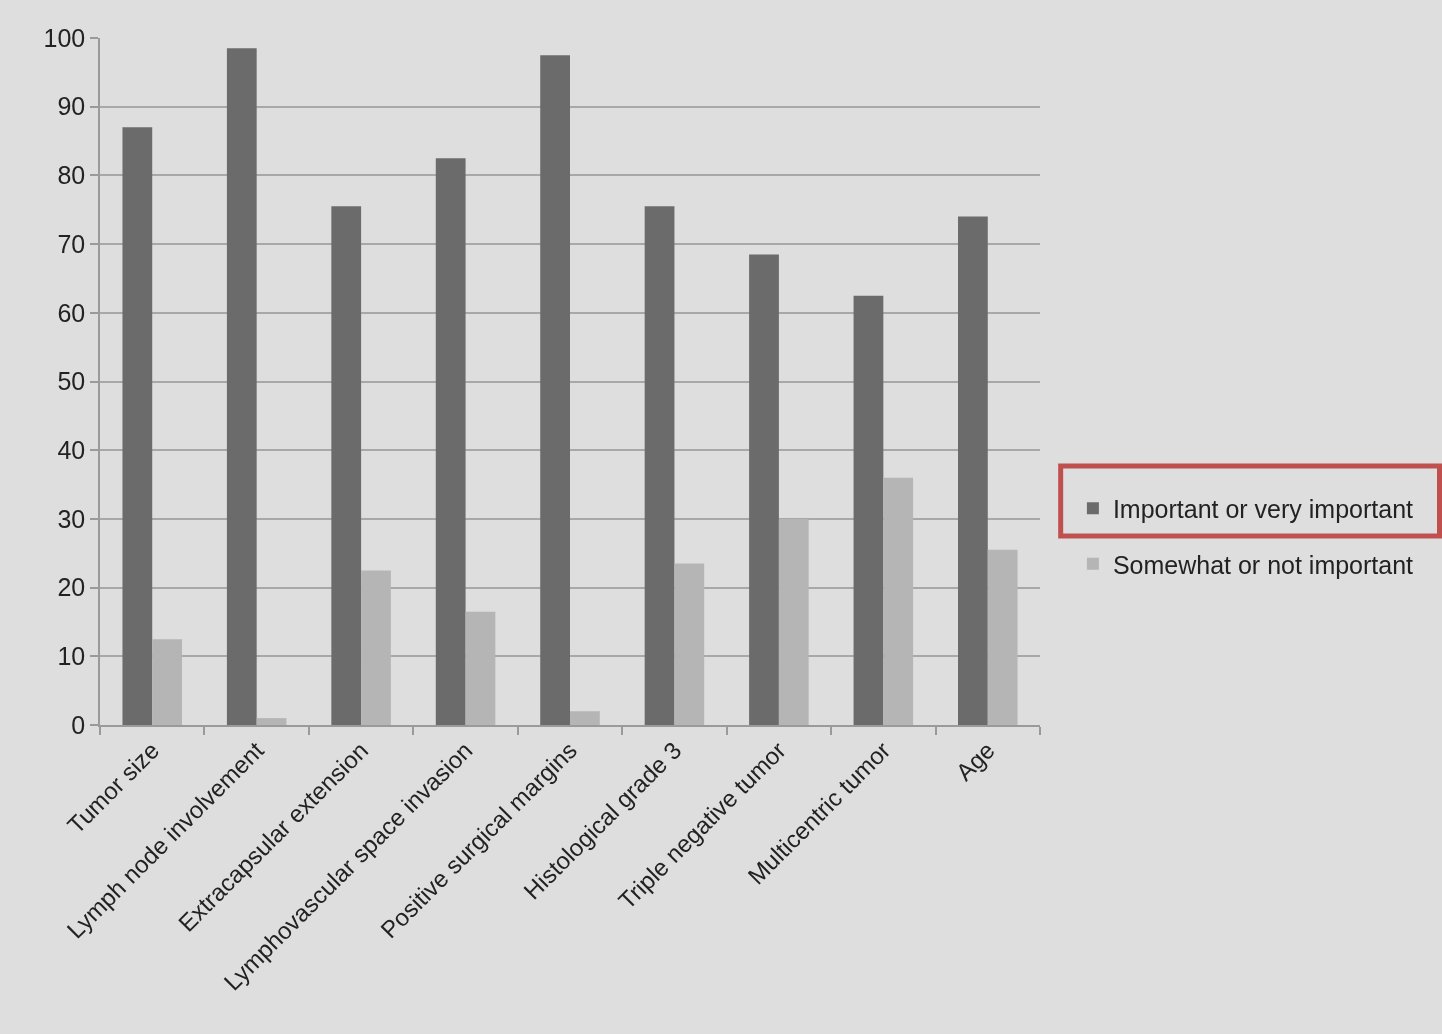 Image resolution: width=1442 pixels, height=1034 pixels. I want to click on y-tick-label: 100, so click(64, 37).